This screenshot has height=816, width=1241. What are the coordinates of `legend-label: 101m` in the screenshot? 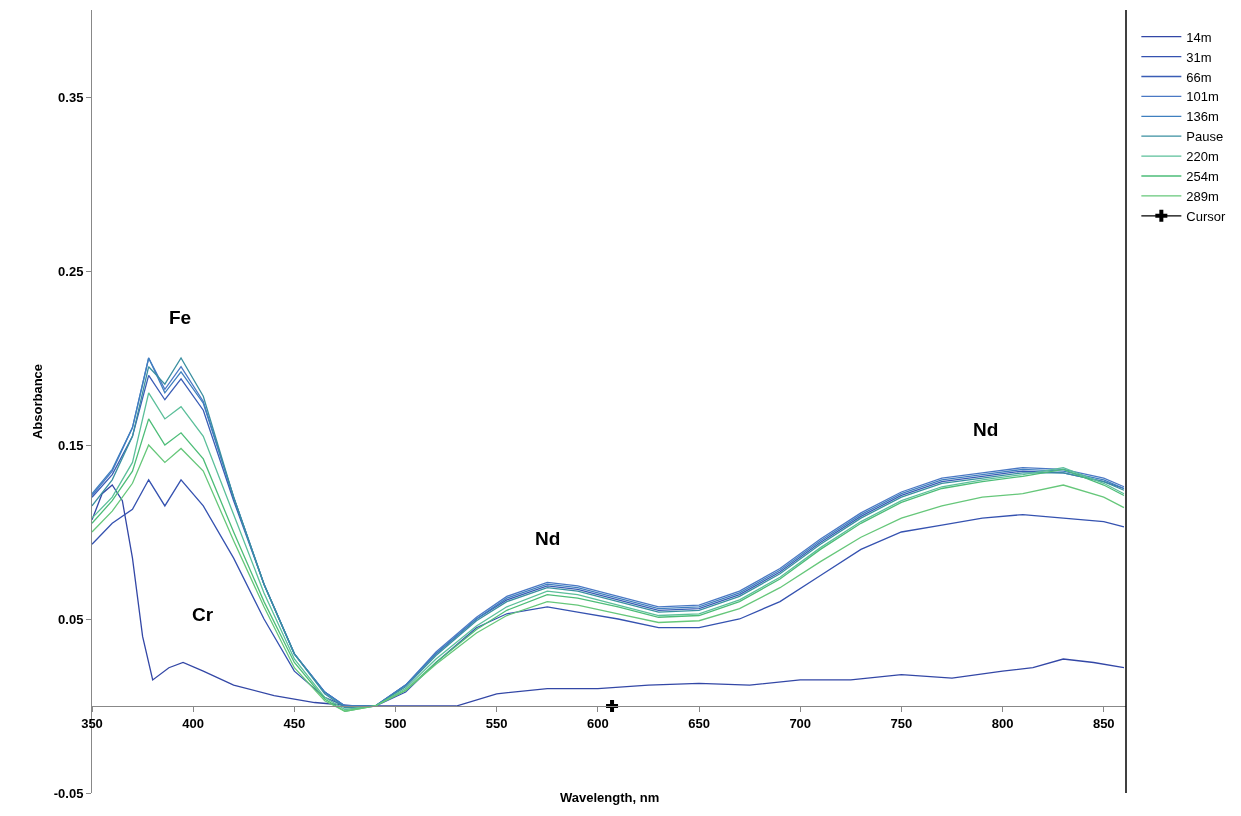 It's located at (1202, 97).